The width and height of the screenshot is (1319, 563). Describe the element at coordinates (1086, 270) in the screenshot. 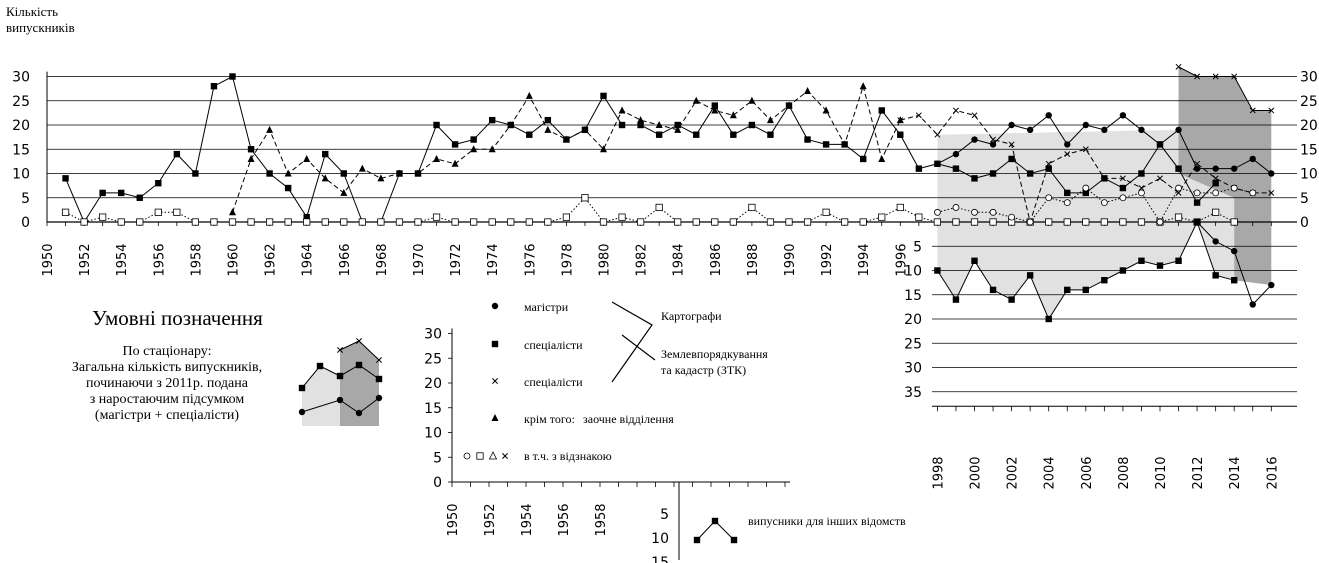

I see `series-square-filled` at that location.